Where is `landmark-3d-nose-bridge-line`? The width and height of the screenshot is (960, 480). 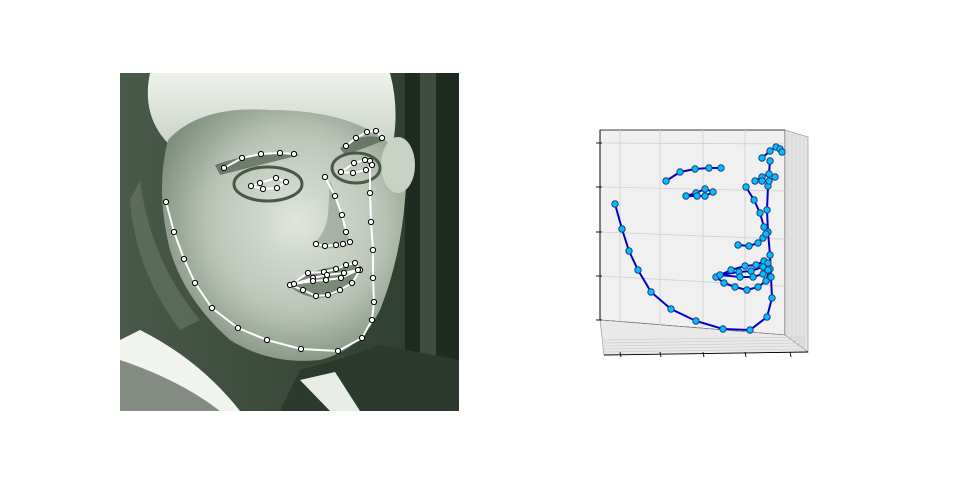 landmark-3d-nose-bridge-line is located at coordinates (755, 207).